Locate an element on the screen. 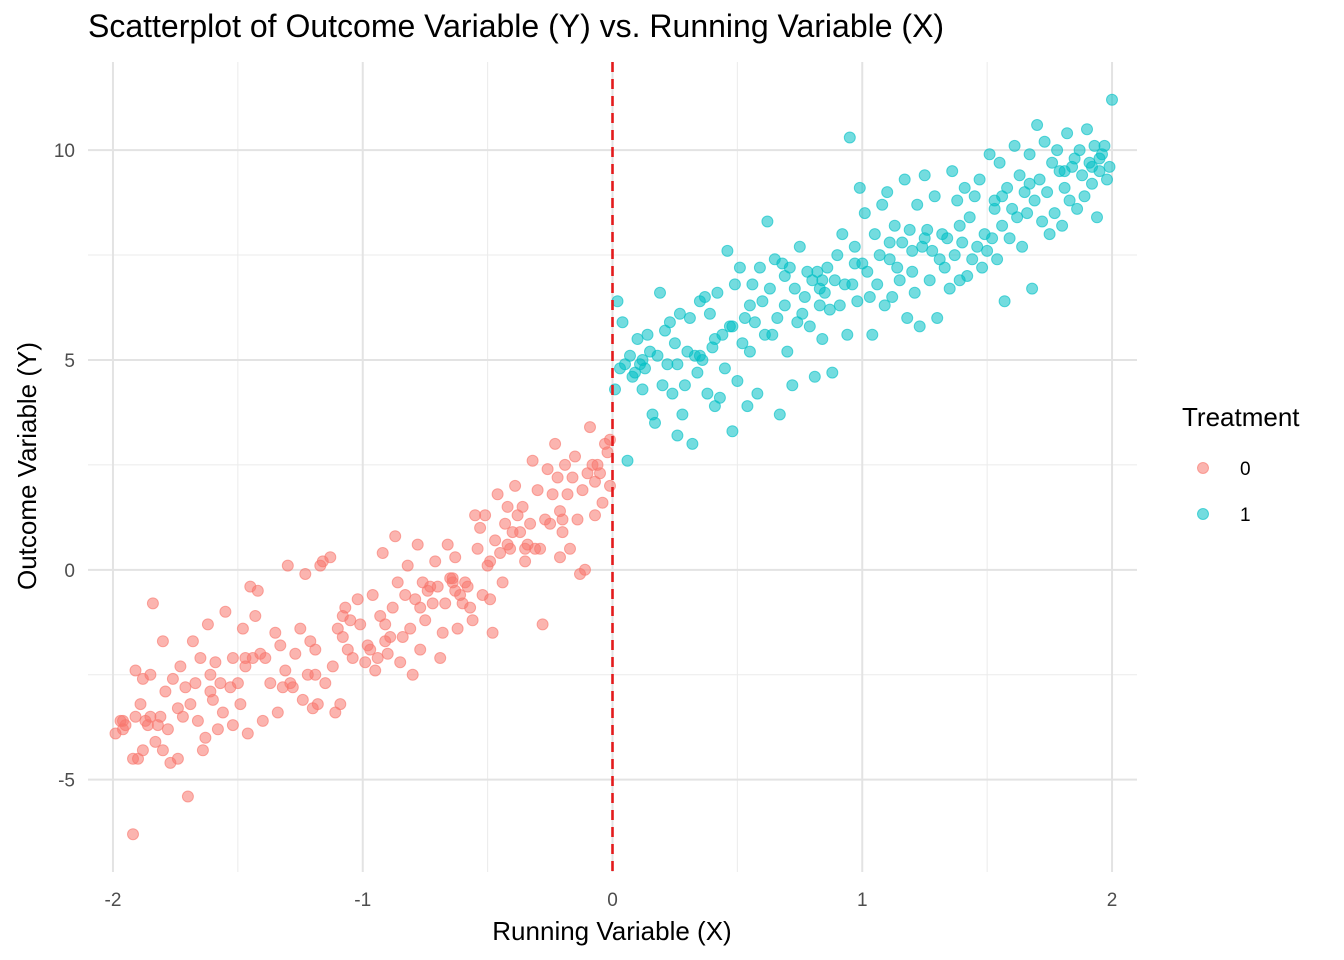  y-tick-label: 10 is located at coordinates (64, 151).